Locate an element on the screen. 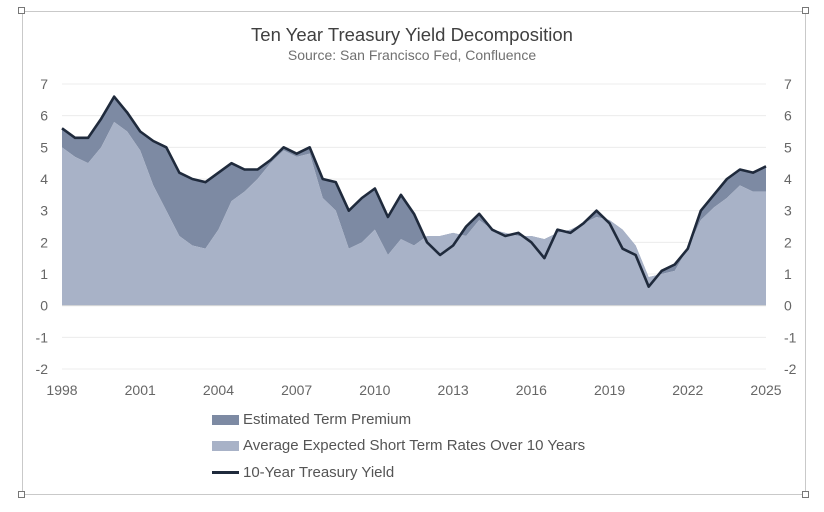 The width and height of the screenshot is (824, 512). x-tick-label: 2016 is located at coordinates (531, 390).